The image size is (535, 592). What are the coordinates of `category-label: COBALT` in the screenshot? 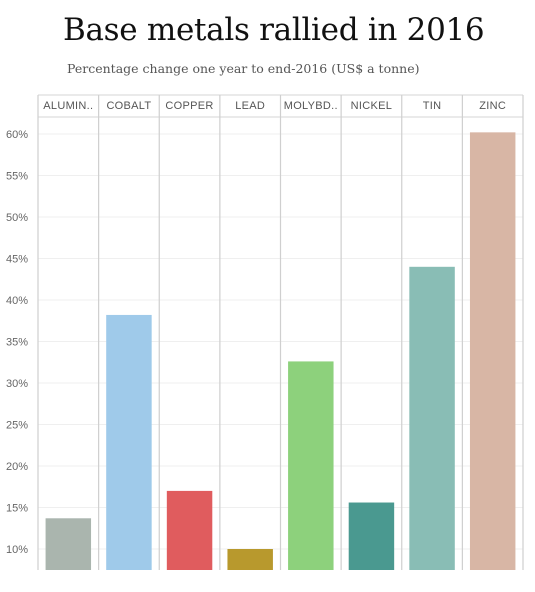 It's located at (128, 106).